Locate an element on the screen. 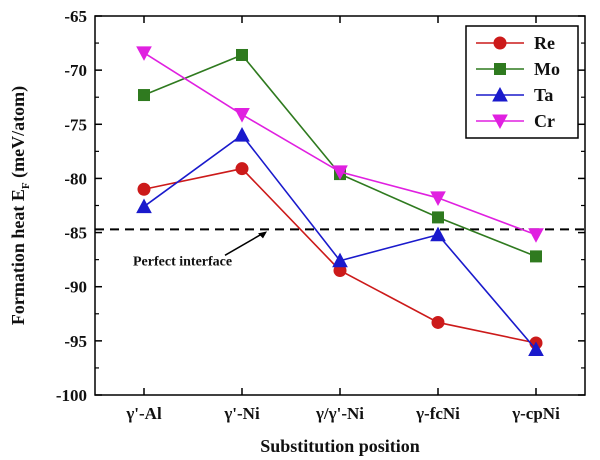  y-tick-label: -70 is located at coordinates (75, 70).